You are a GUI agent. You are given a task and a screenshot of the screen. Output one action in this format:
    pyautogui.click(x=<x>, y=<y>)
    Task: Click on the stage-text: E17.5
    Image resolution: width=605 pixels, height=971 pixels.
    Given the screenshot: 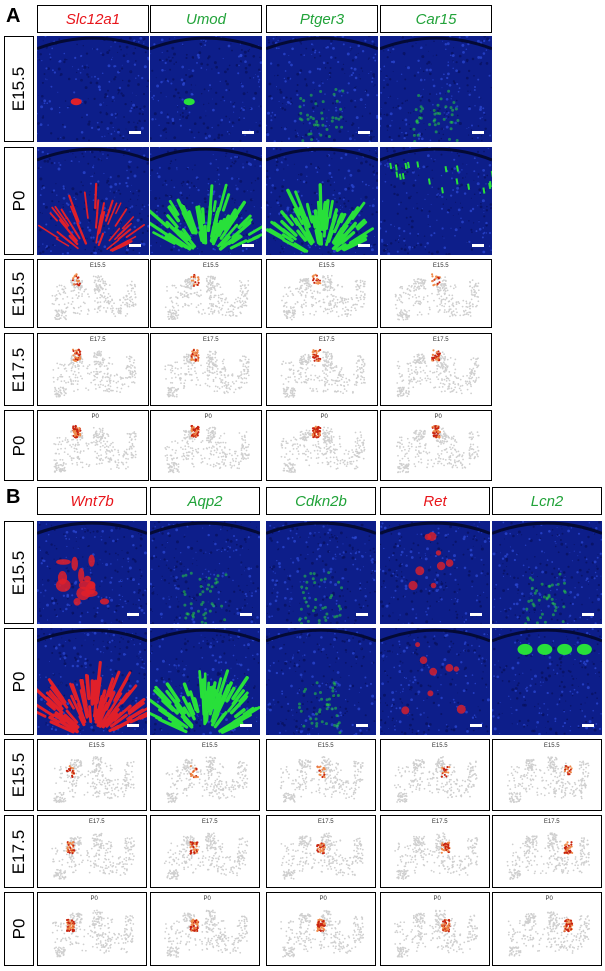 What is the action you would take?
    pyautogui.click(x=18, y=851)
    